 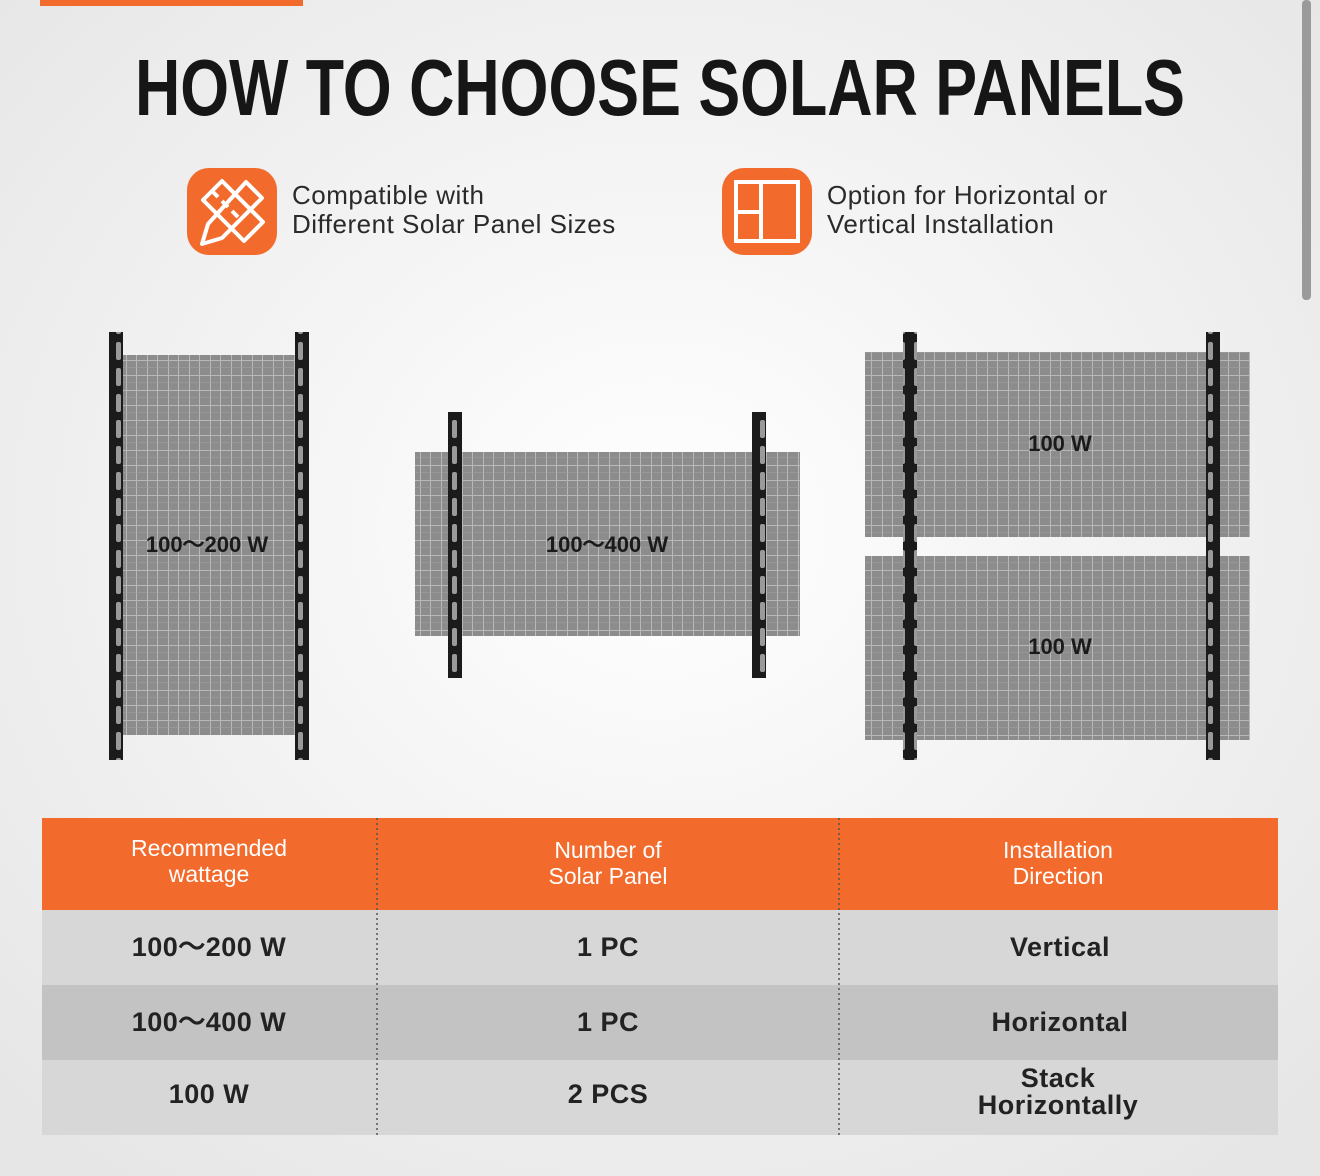 What do you see at coordinates (209, 874) in the screenshot?
I see `header-cell: wattage` at bounding box center [209, 874].